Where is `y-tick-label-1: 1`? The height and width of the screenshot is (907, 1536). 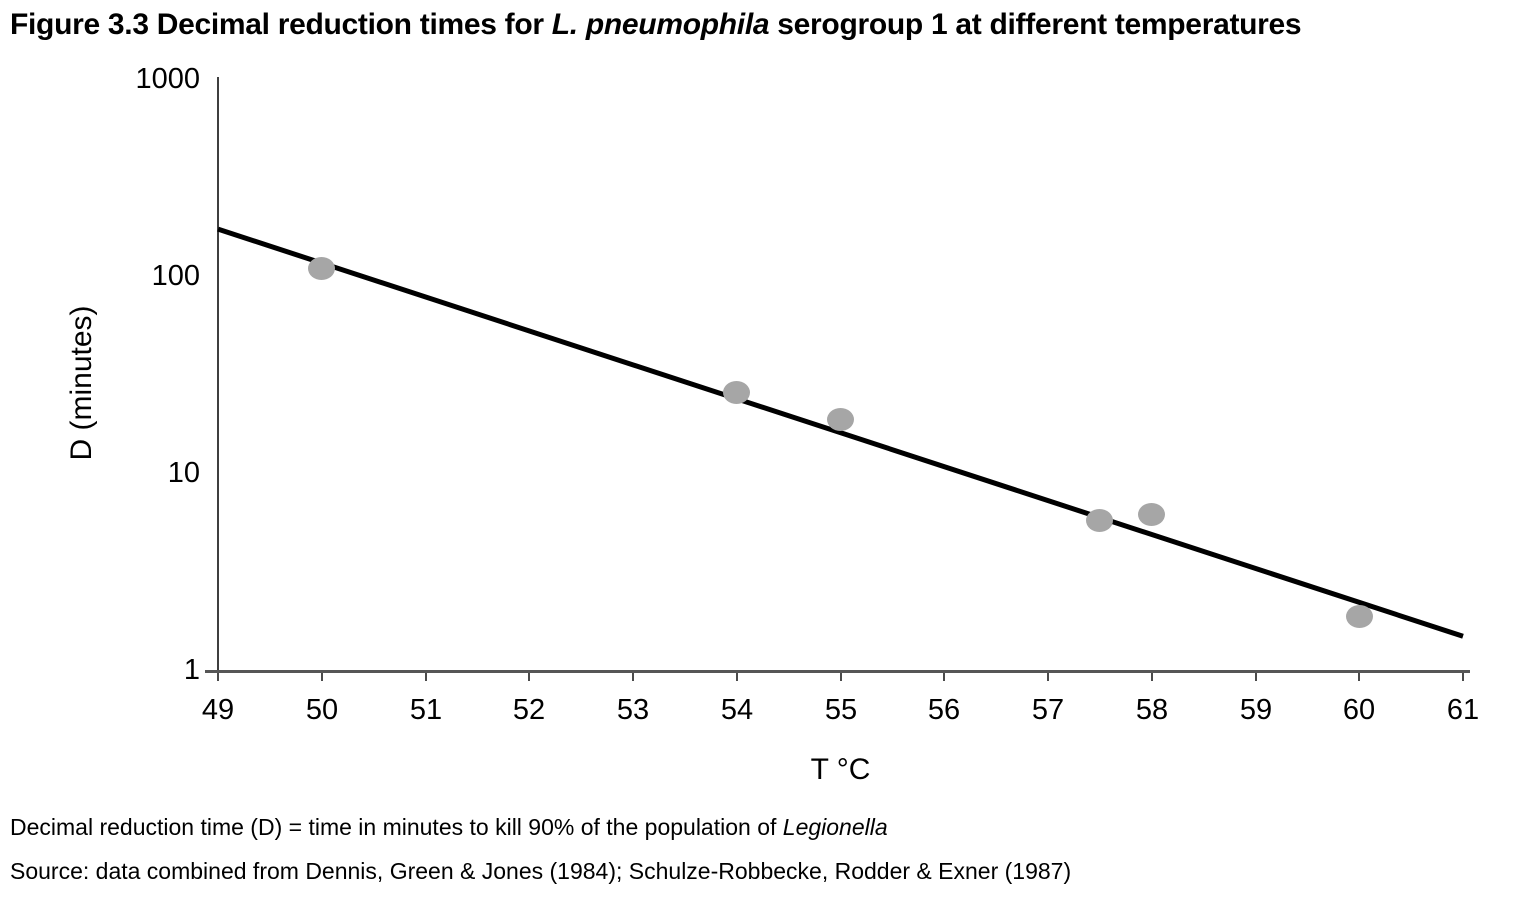
y-tick-label-1: 1 is located at coordinates (191, 670).